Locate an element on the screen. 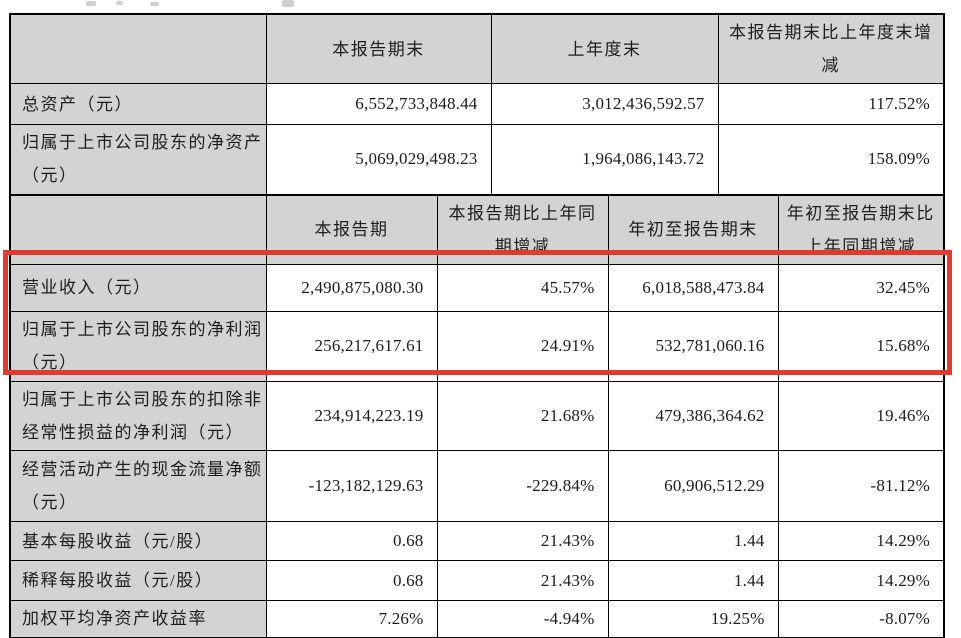 The image size is (961, 638). table-row-diluted-eps: 稀释每股收益（元/股） 0.68 21.43% 1.44 14.29% is located at coordinates (477, 581).